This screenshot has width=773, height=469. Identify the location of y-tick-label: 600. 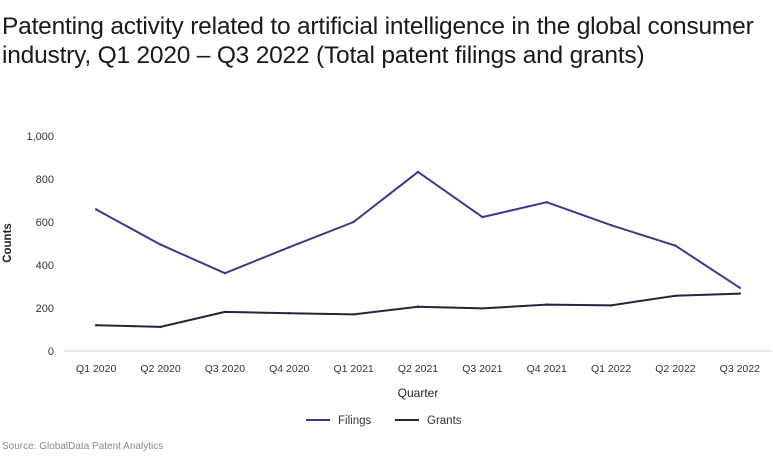
(45, 223).